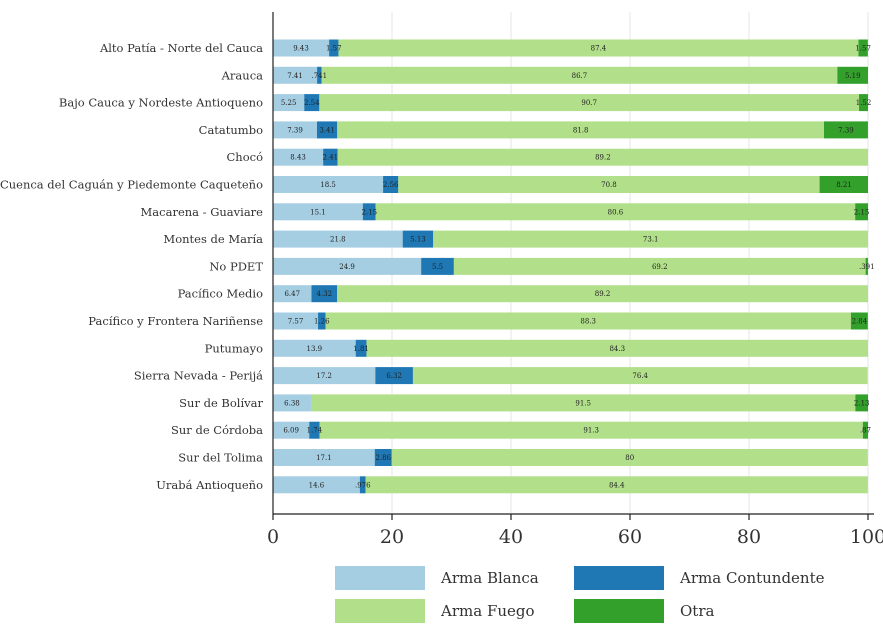 This screenshot has width=883, height=633. I want to click on data-label: 84.4, so click(617, 485).